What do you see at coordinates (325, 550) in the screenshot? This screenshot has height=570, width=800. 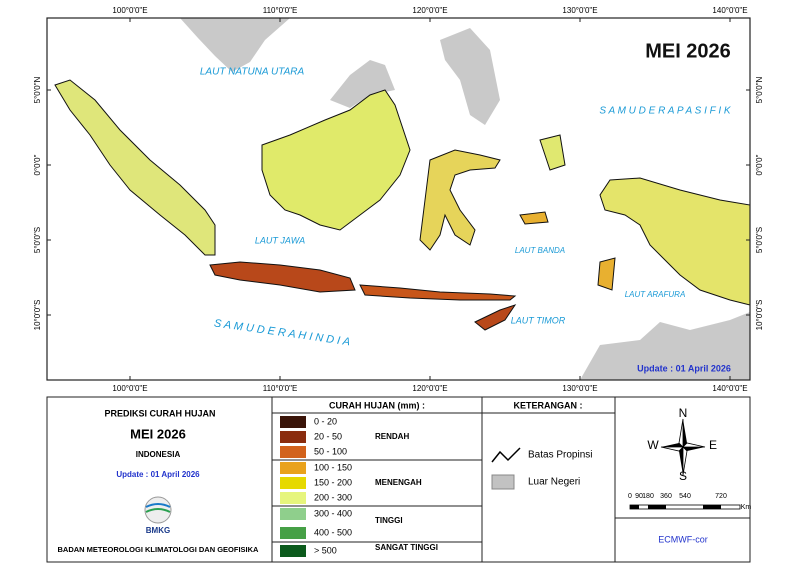 I see `legend-label: > 500` at bounding box center [325, 550].